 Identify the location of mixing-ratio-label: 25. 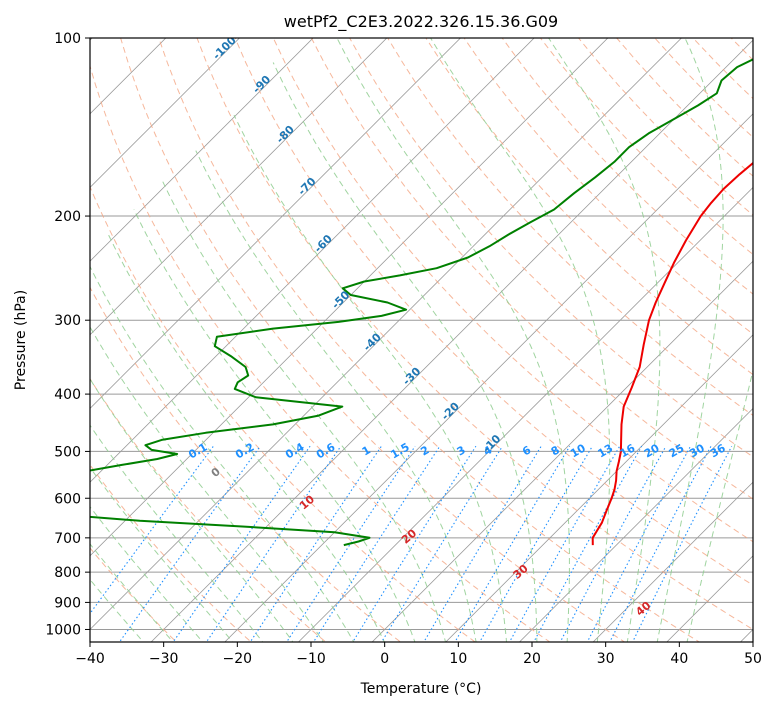
(677, 450).